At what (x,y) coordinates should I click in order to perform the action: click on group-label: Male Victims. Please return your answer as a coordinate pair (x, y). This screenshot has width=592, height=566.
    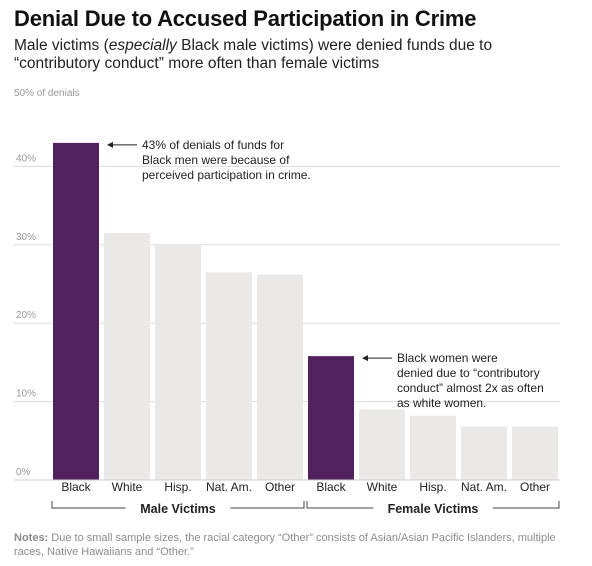
    Looking at the image, I should click on (178, 509).